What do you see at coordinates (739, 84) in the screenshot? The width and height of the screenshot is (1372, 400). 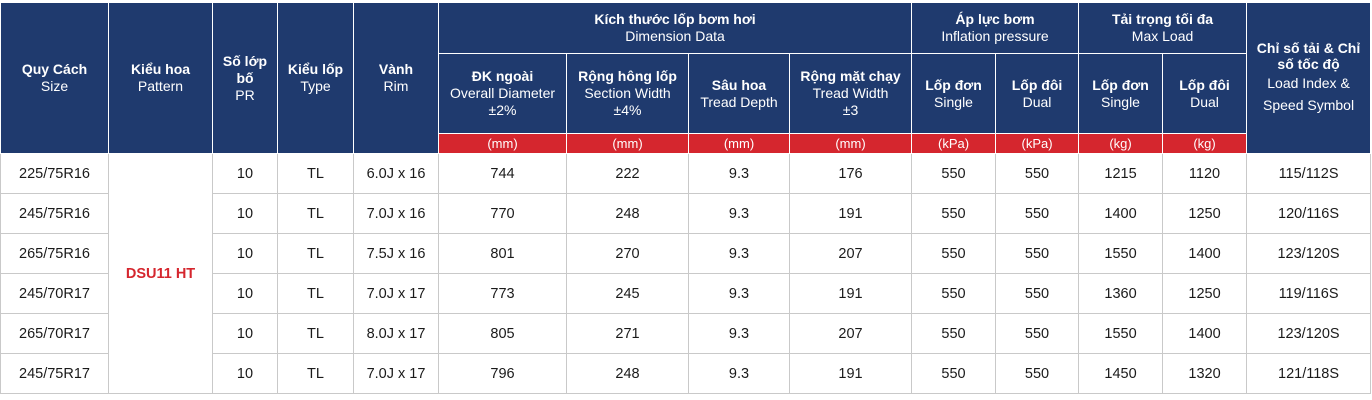 I see `header-tread-depth-vn: Sâu hoa` at bounding box center [739, 84].